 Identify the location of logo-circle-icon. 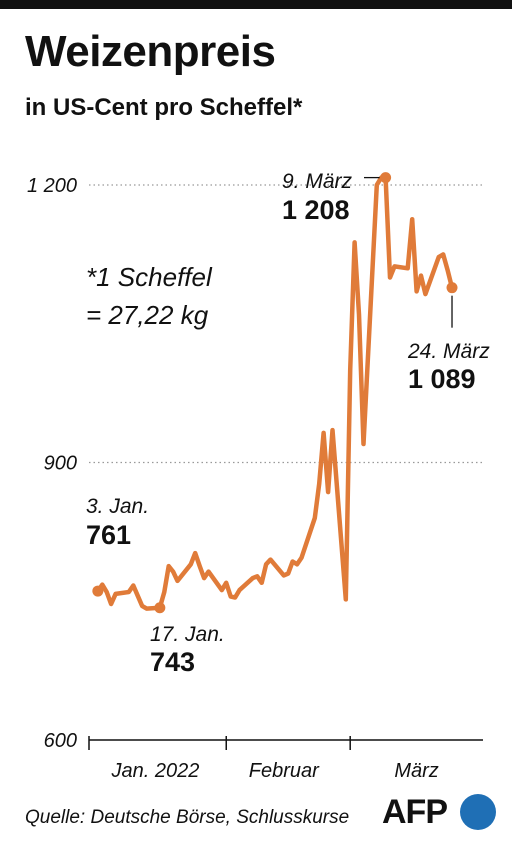
(478, 812).